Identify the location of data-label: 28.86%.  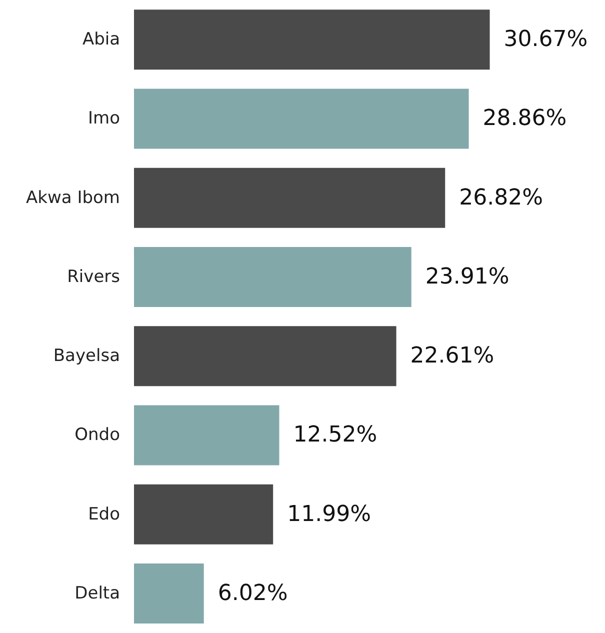
(524, 119).